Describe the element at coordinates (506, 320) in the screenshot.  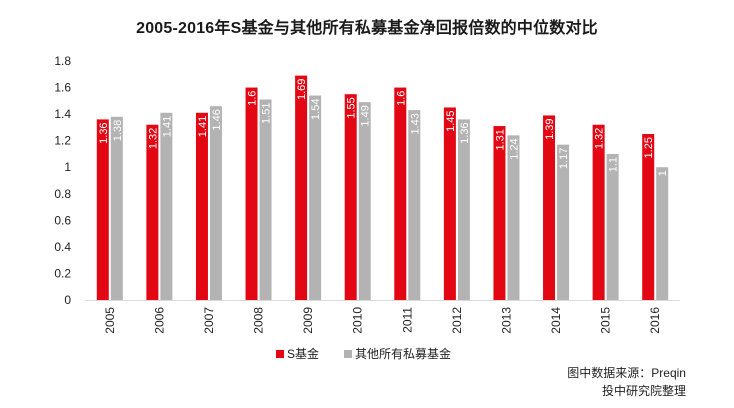
I see `x-tick-label: 2013` at that location.